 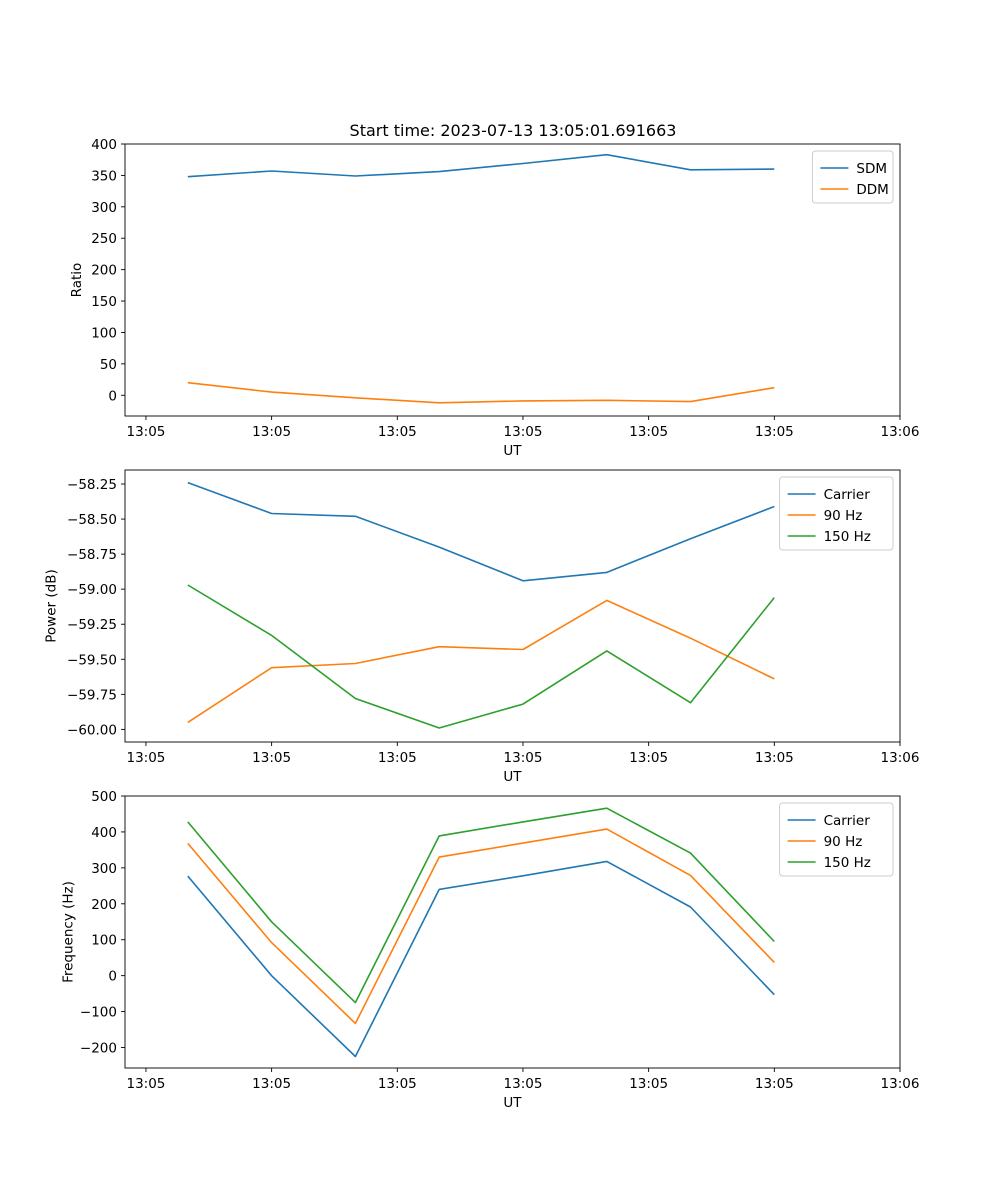 I want to click on y-tick-label: −200, so click(x=98, y=1049).